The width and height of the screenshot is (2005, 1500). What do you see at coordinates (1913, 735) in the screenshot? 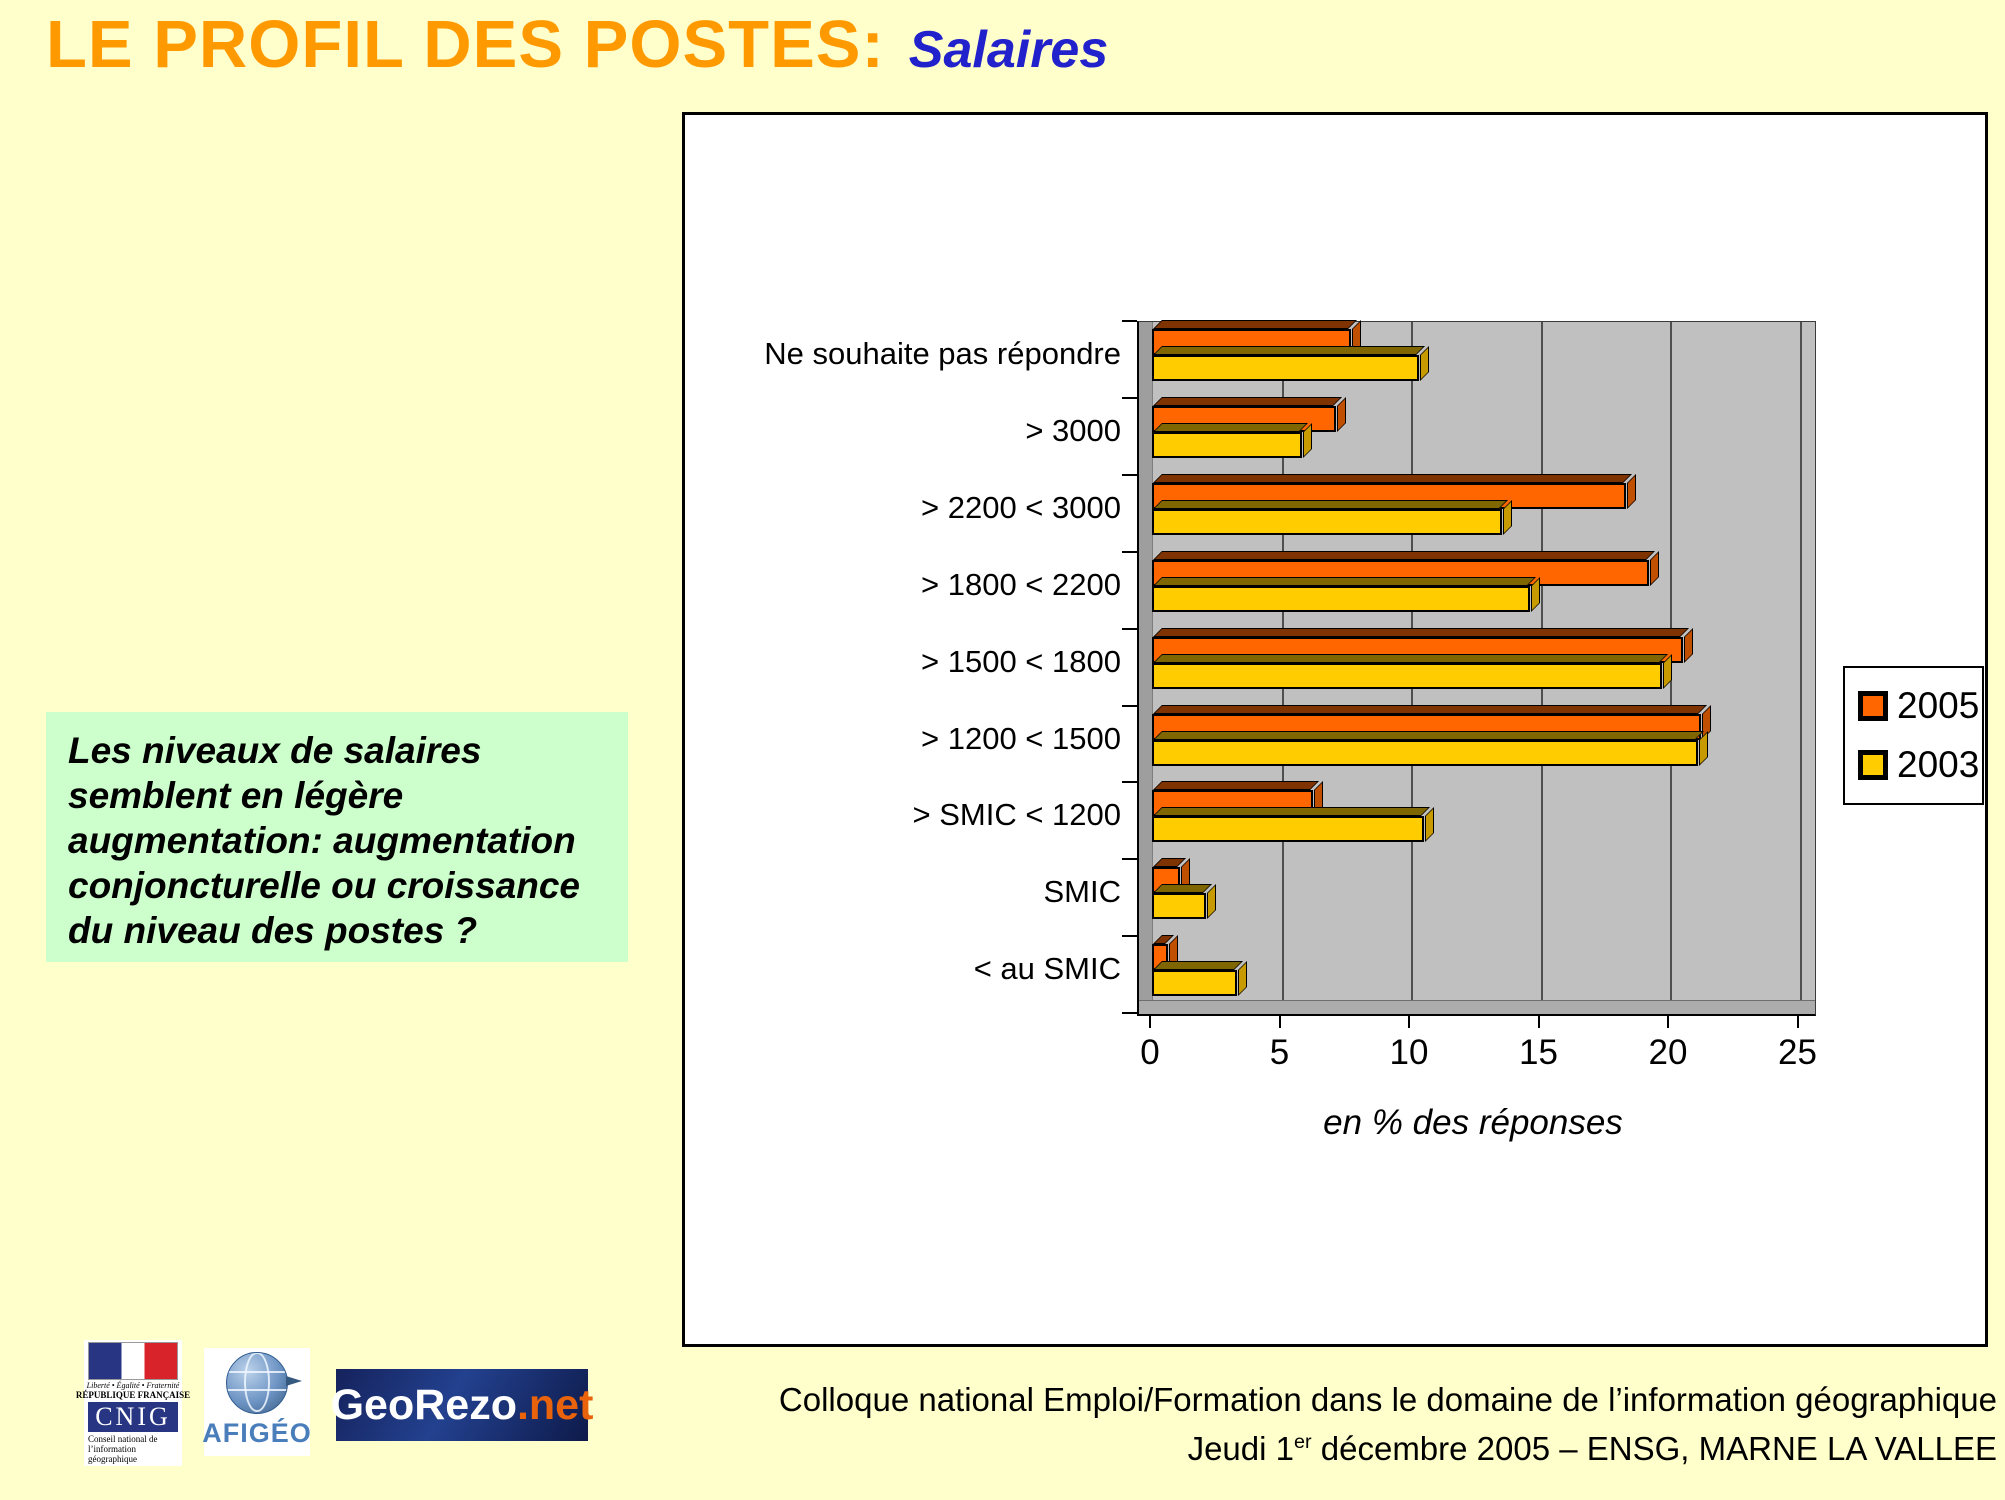
I see `chart-legend: 2005 2003` at bounding box center [1913, 735].